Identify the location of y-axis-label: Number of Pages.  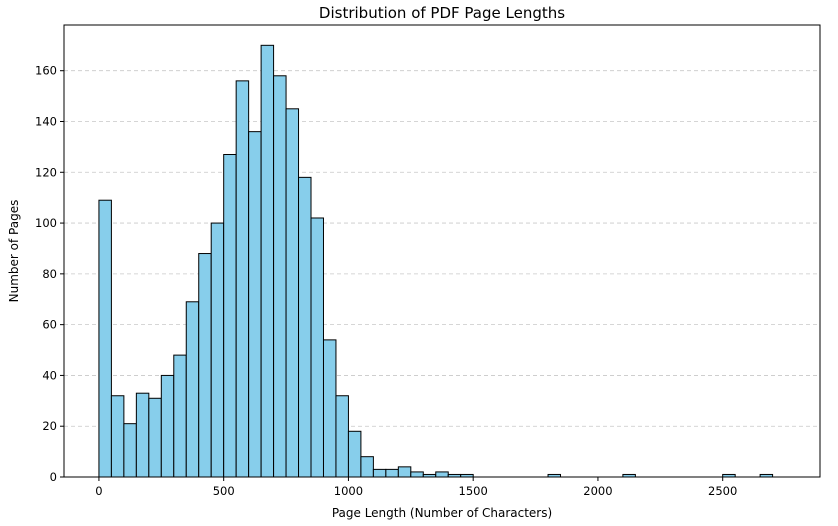
(14, 251).